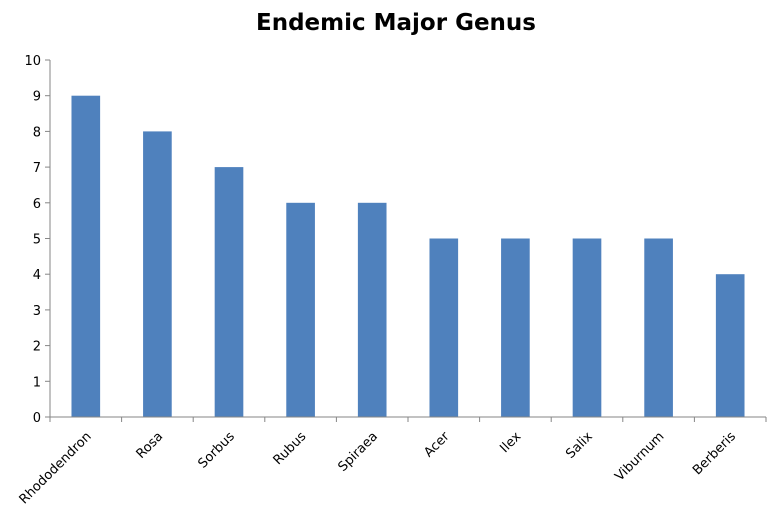  I want to click on x-tick-label: Viburnum, so click(639, 456).